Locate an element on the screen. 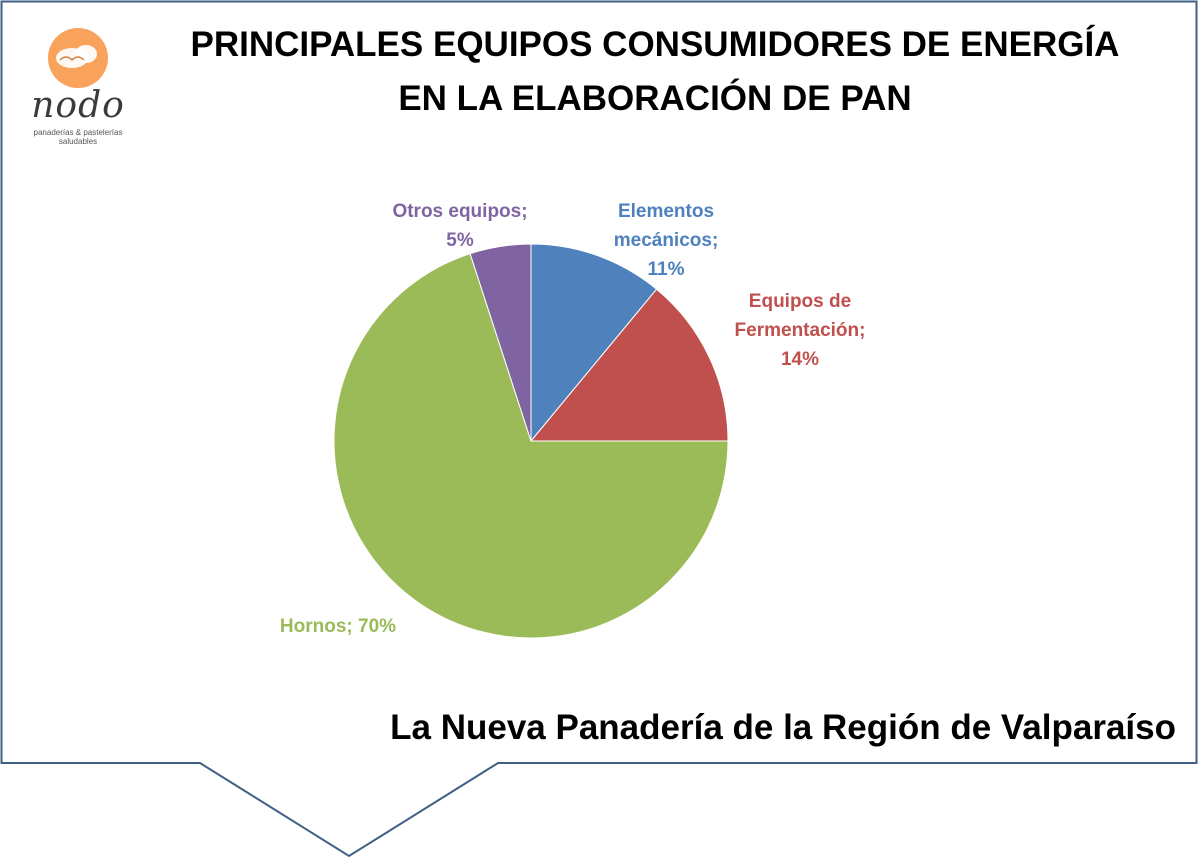  slice-label-hornos: Hornos; 70% is located at coordinates (338, 626).